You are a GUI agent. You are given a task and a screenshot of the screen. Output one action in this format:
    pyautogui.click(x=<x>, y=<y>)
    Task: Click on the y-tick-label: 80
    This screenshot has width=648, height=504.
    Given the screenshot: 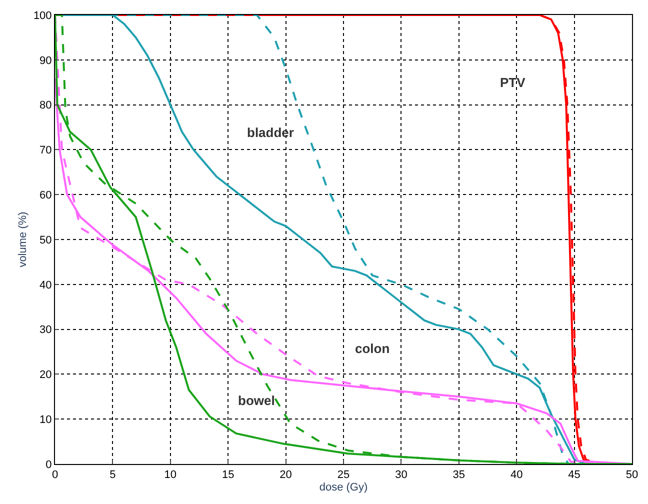 What is the action you would take?
    pyautogui.click(x=46, y=106)
    